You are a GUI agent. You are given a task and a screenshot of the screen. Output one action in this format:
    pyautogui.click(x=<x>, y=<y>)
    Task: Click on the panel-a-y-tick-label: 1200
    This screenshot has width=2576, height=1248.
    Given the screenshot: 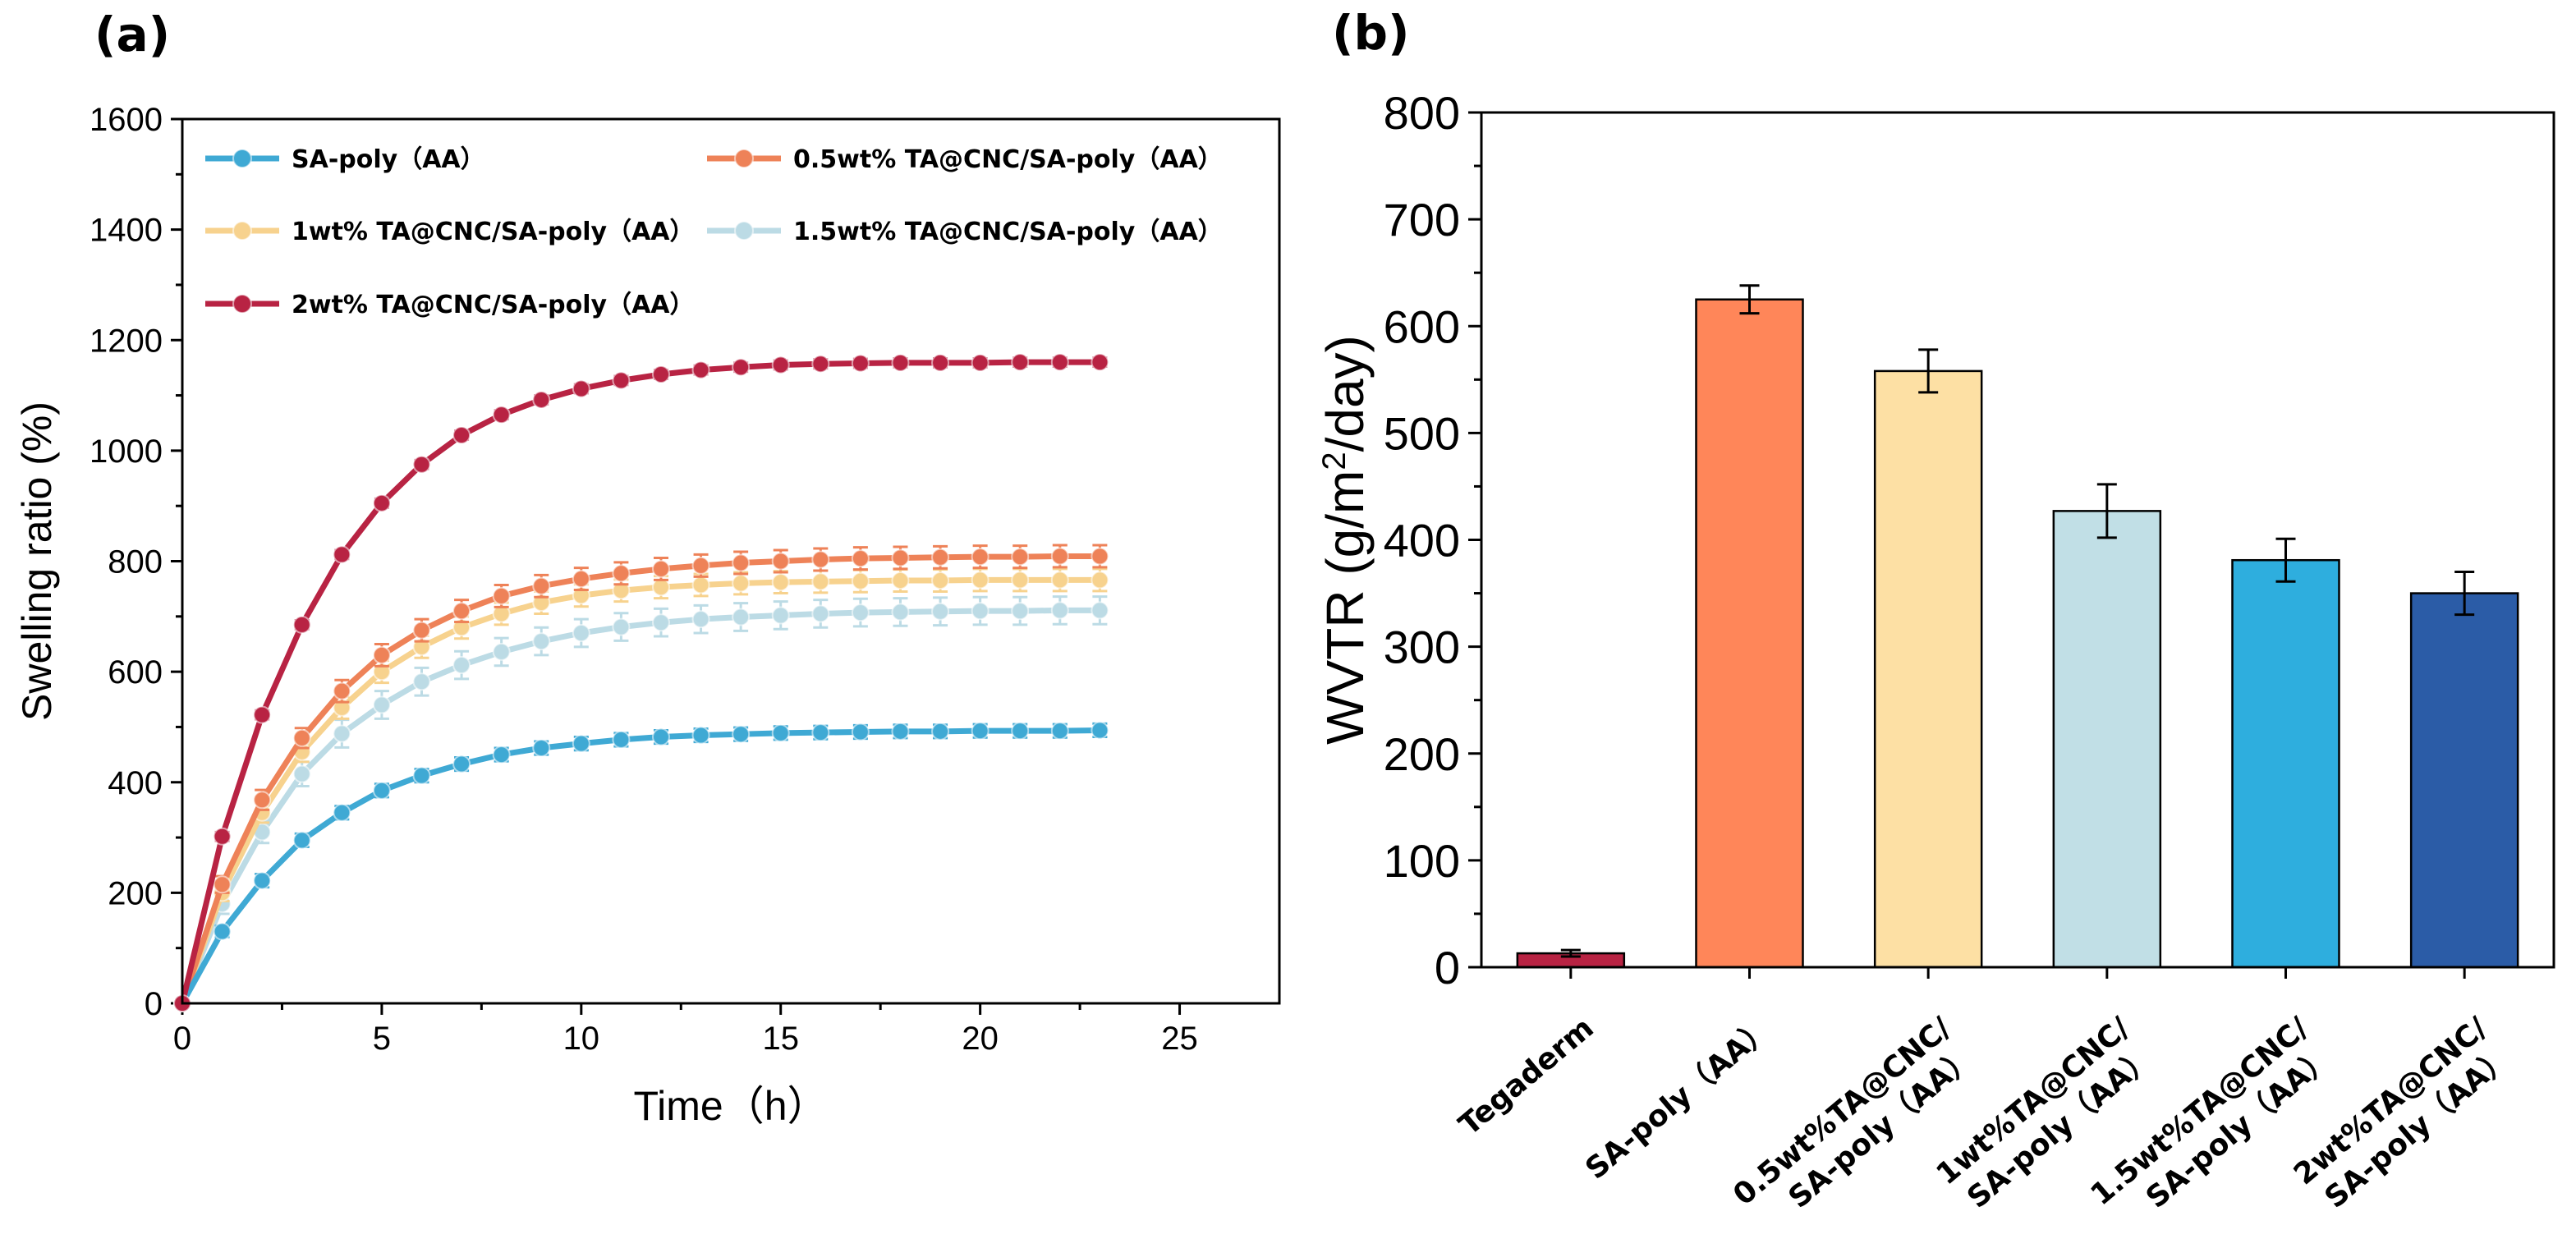 What is the action you would take?
    pyautogui.click(x=126, y=341)
    